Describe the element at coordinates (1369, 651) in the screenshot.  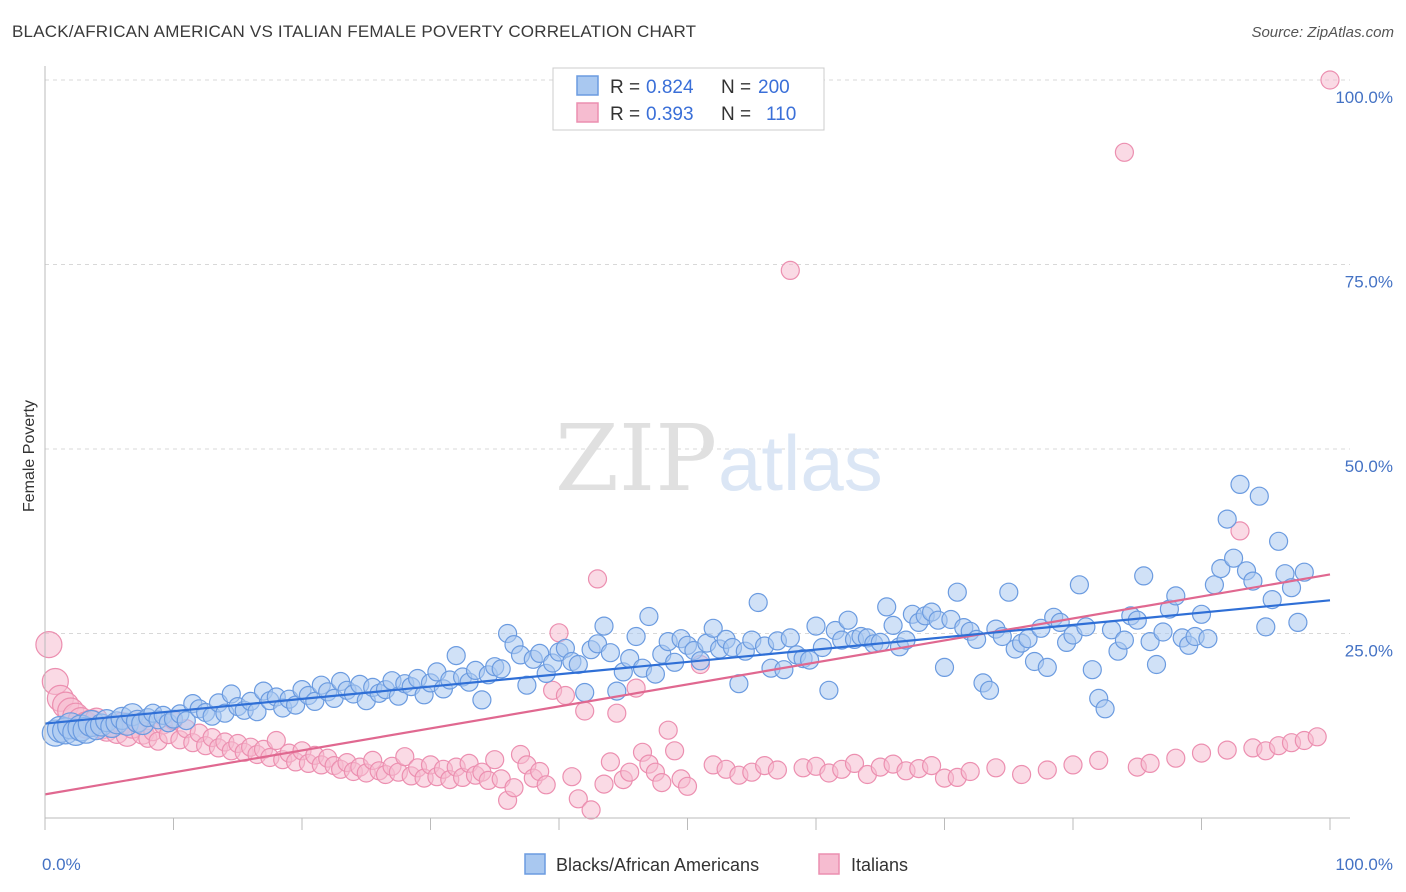
I see `y-tick-label: 25.0%` at that location.